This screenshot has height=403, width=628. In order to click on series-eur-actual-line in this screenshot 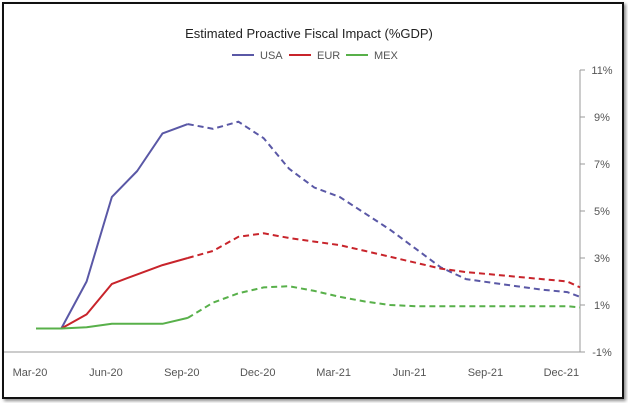, I will do `click(112, 293)`.